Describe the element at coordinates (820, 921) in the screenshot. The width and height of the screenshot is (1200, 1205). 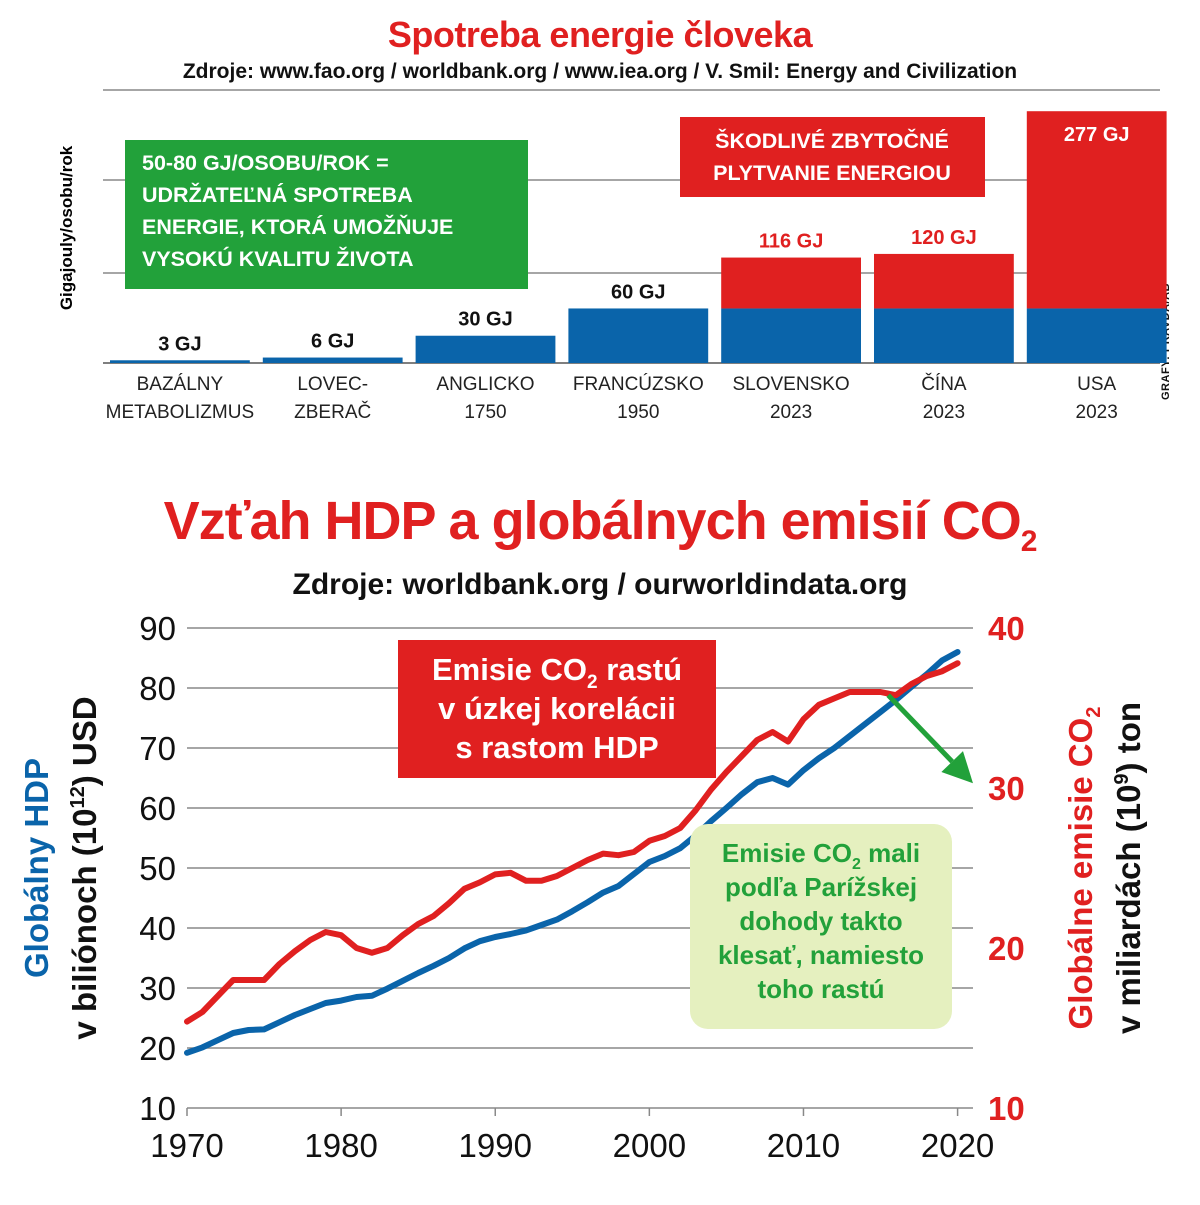
I see `paris-annotation-line: dohody takto` at that location.